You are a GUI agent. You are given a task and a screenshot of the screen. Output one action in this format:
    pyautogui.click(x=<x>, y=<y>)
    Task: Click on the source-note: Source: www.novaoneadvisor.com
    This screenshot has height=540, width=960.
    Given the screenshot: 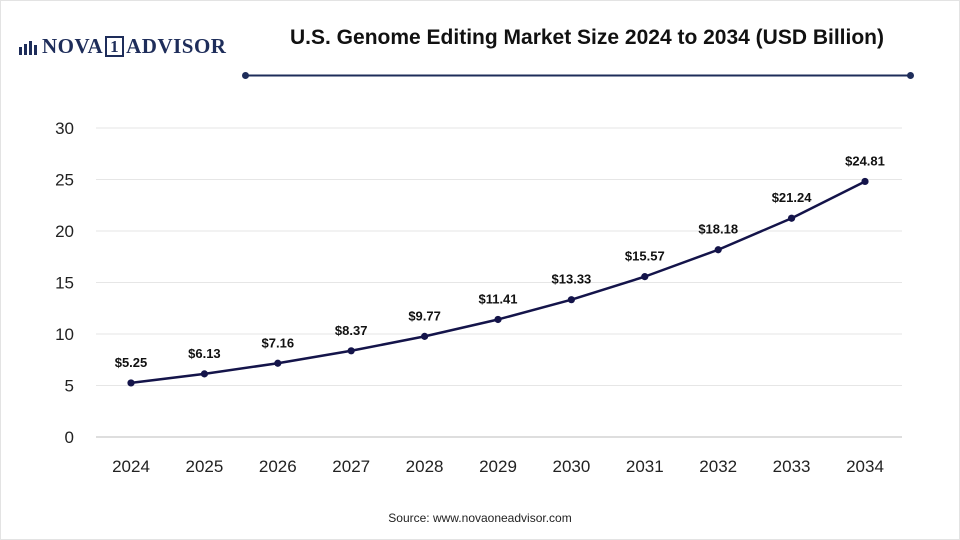 What is the action you would take?
    pyautogui.click(x=480, y=518)
    